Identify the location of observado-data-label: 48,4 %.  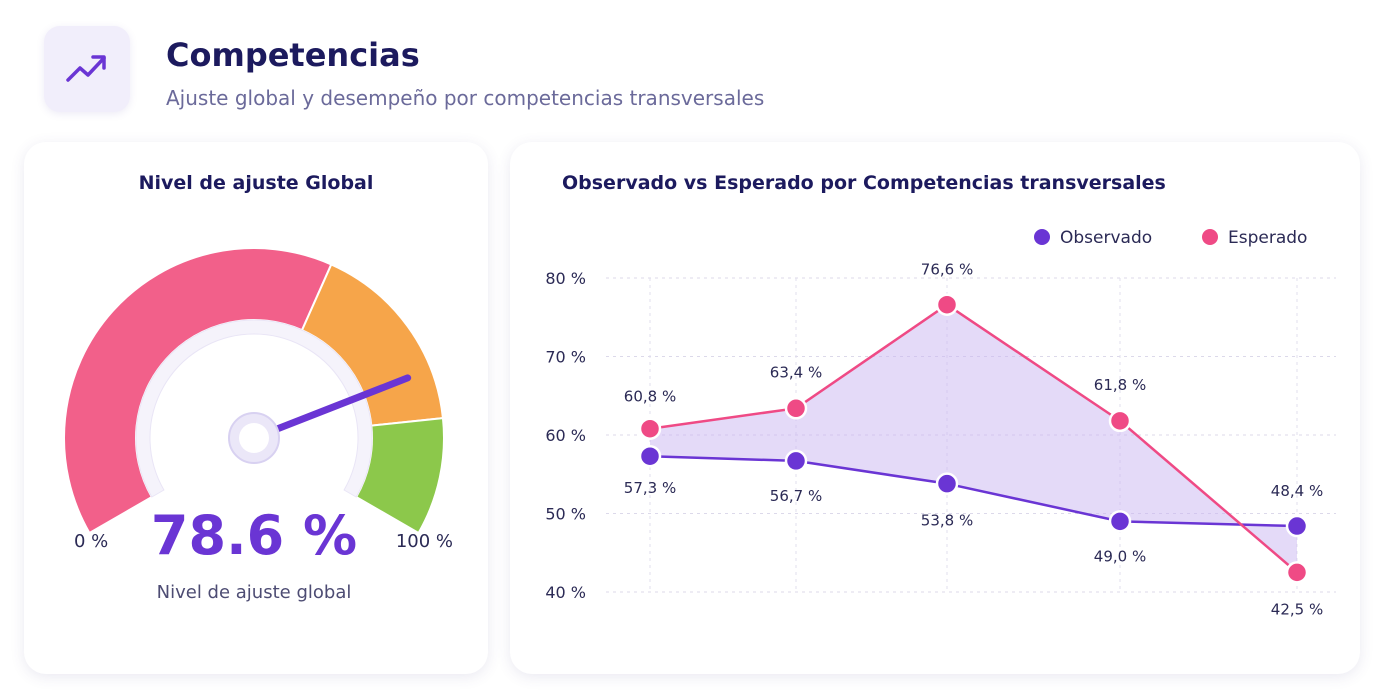
(1297, 491).